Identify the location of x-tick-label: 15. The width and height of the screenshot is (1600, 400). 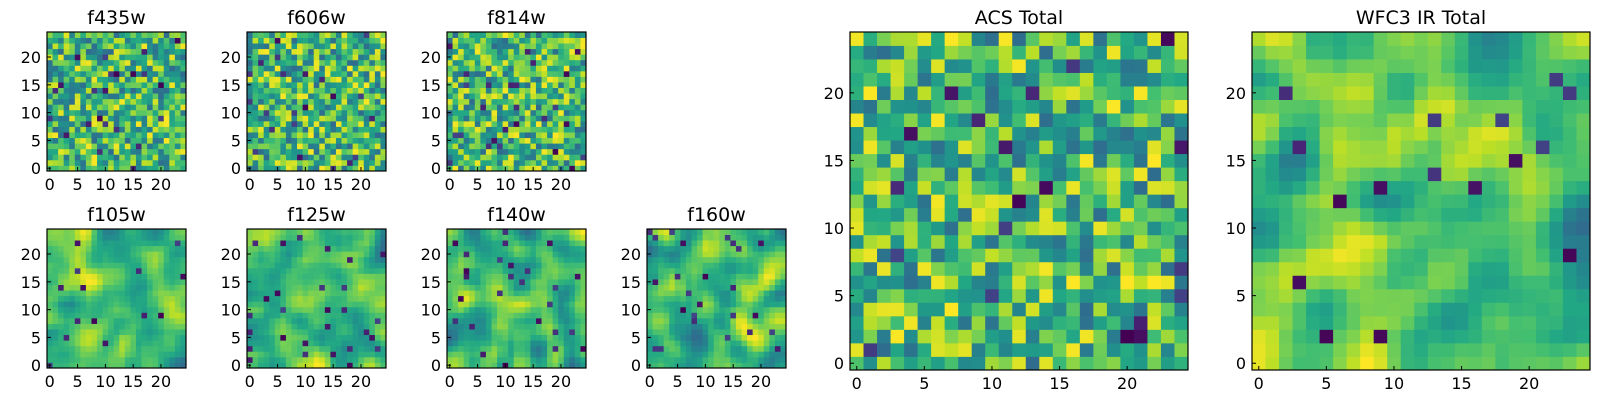
(733, 381).